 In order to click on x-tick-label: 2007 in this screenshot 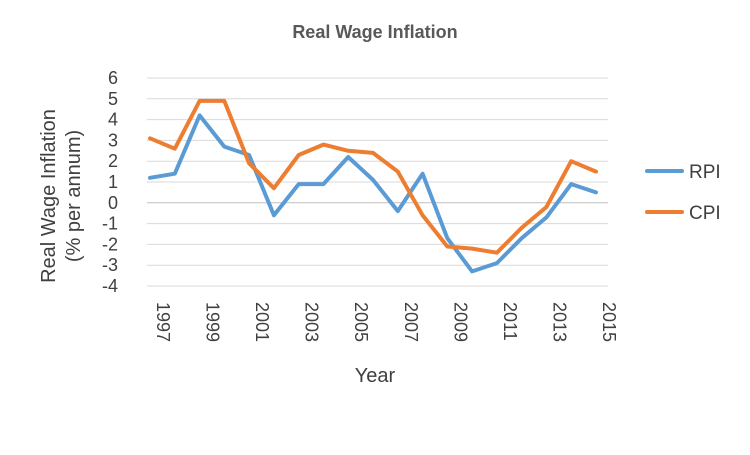, I will do `click(411, 322)`.